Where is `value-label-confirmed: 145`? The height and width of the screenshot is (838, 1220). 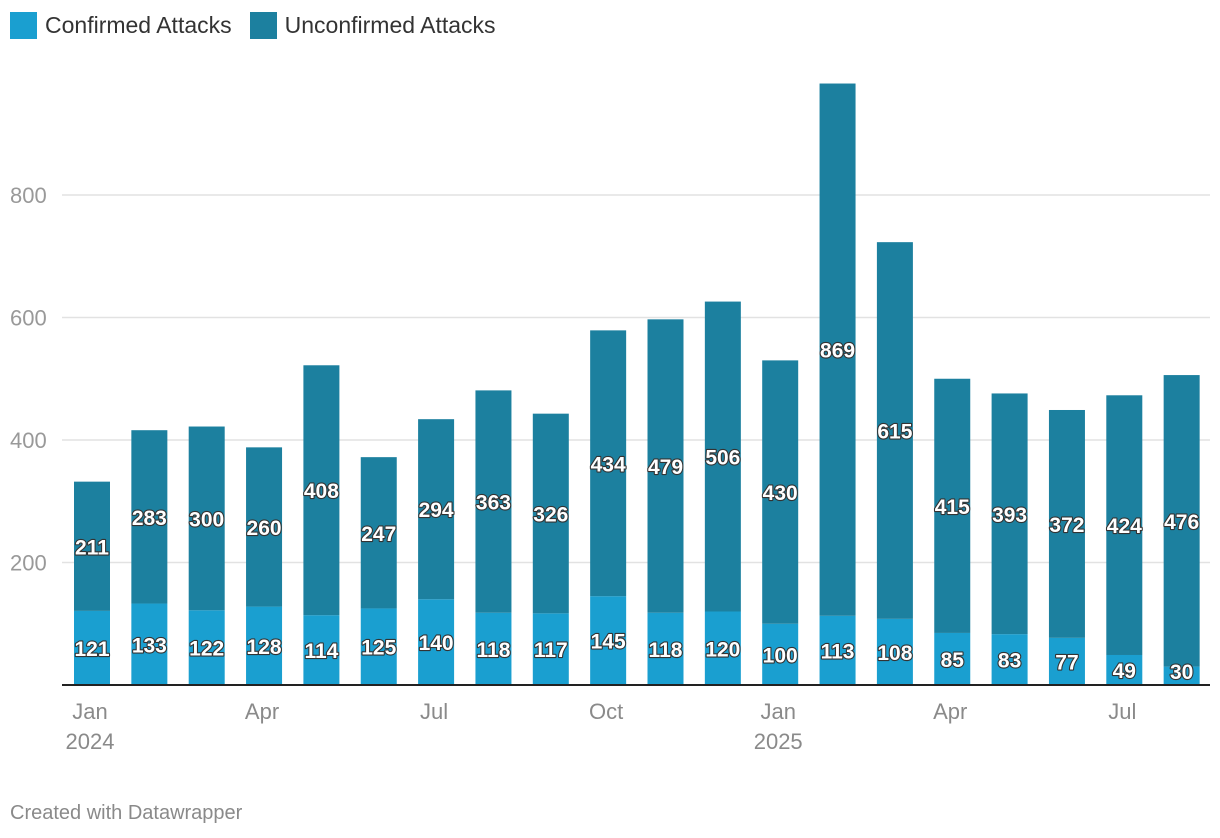
value-label-confirmed: 145 is located at coordinates (608, 642).